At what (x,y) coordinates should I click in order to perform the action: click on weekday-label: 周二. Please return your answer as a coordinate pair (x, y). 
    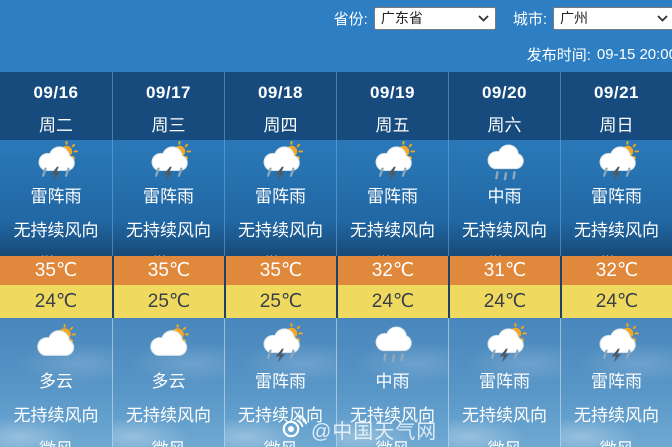
    Looking at the image, I should click on (56, 125).